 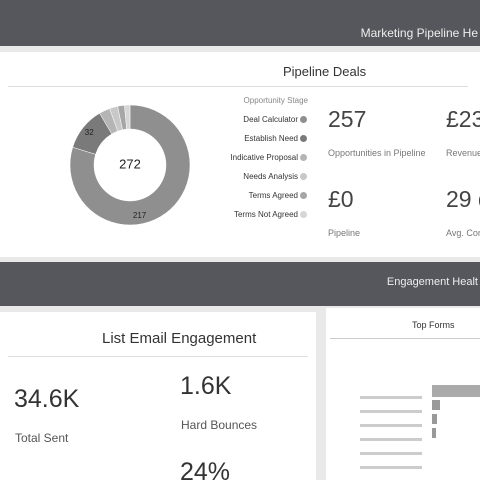 What do you see at coordinates (344, 233) in the screenshot?
I see `stat-label: Pipeline` at bounding box center [344, 233].